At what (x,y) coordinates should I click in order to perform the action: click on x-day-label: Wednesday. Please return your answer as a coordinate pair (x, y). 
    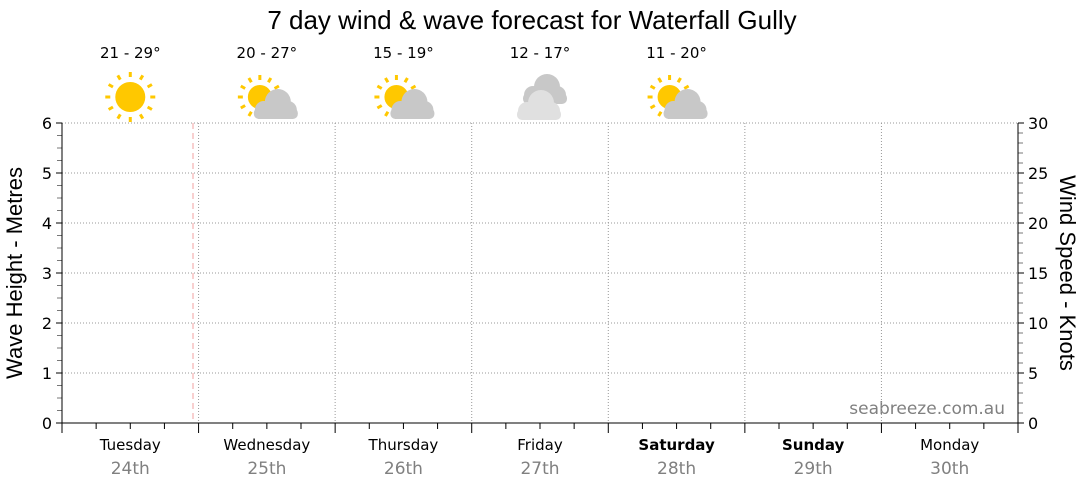
    Looking at the image, I should click on (266, 445).